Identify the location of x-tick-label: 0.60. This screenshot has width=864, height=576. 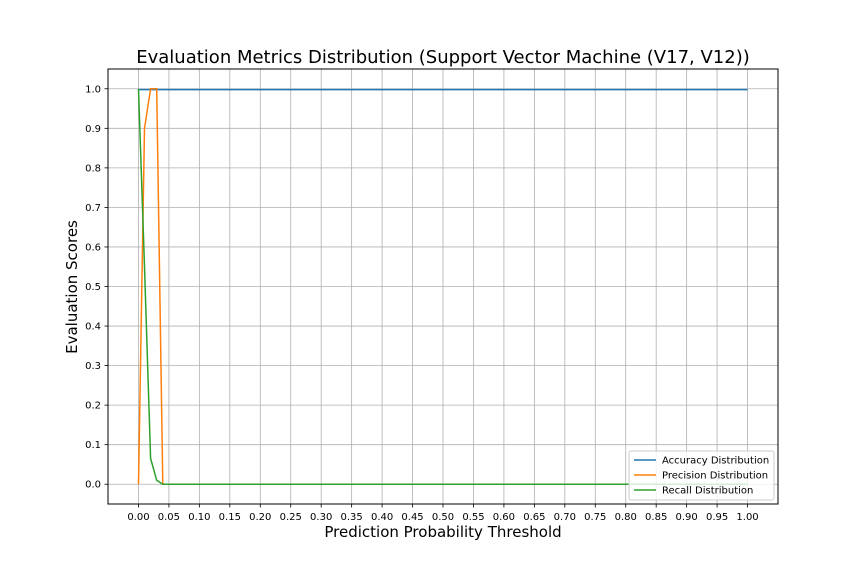
(504, 517).